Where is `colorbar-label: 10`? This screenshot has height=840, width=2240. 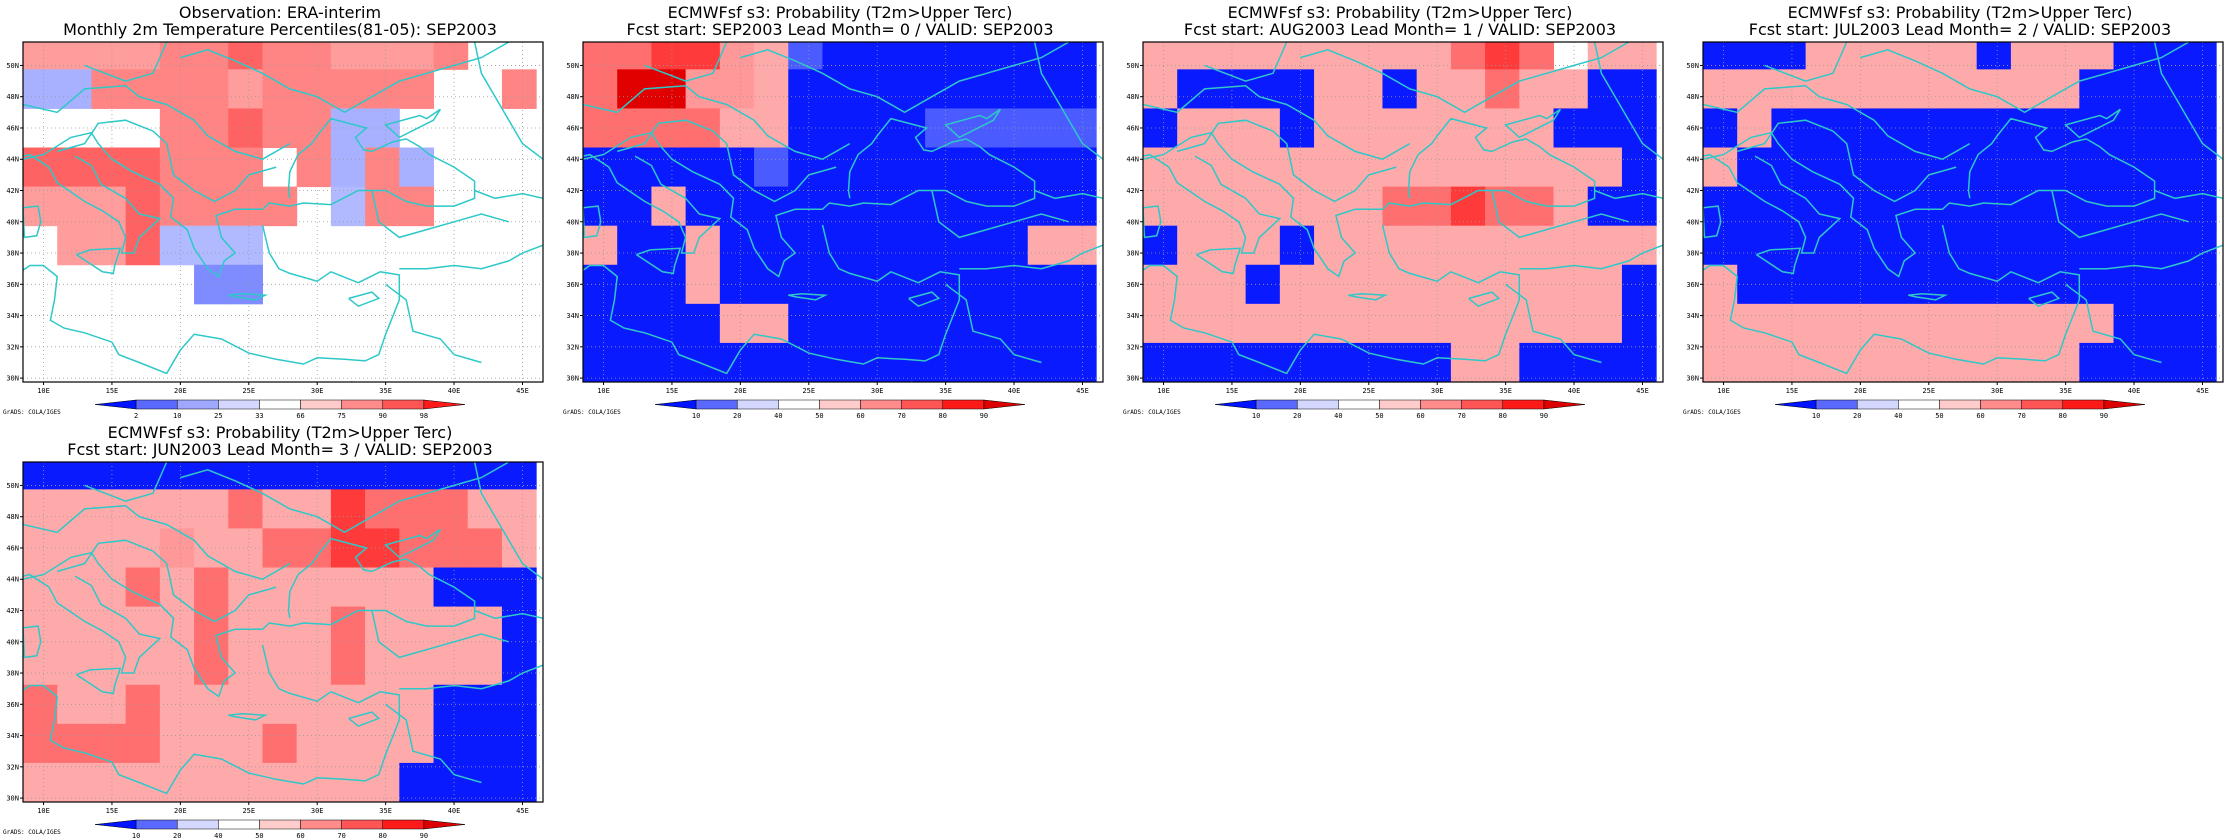
colorbar-label: 10 is located at coordinates (136, 836).